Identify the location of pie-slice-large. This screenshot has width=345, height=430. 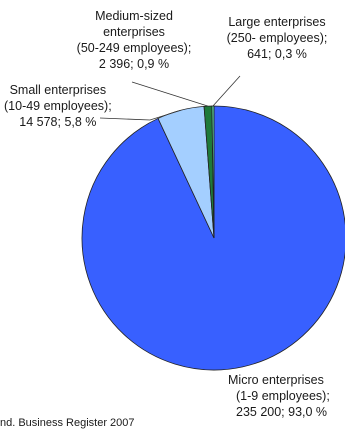
(213, 172).